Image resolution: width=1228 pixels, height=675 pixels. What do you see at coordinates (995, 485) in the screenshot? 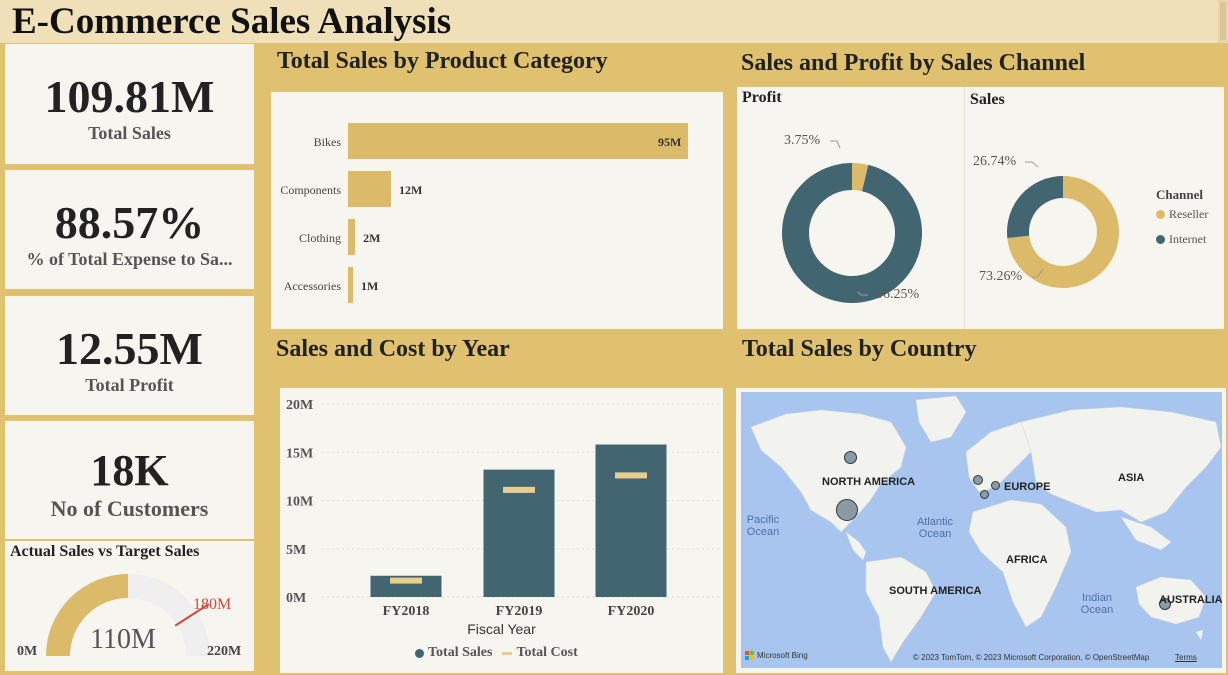
I see `map-bubble-germany` at bounding box center [995, 485].